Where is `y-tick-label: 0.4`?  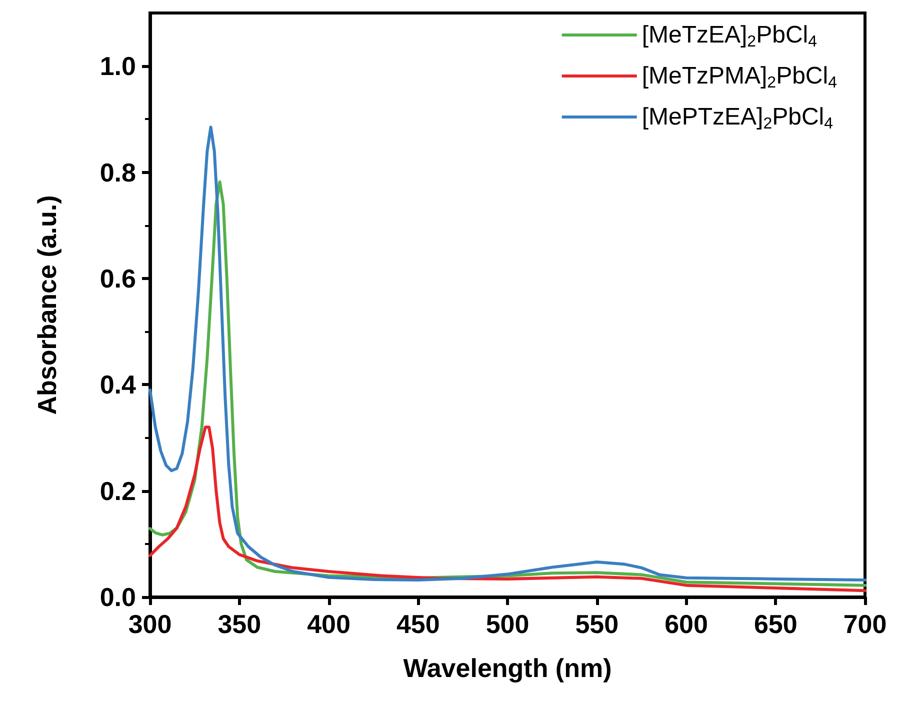
y-tick-label: 0.4 is located at coordinates (118, 385).